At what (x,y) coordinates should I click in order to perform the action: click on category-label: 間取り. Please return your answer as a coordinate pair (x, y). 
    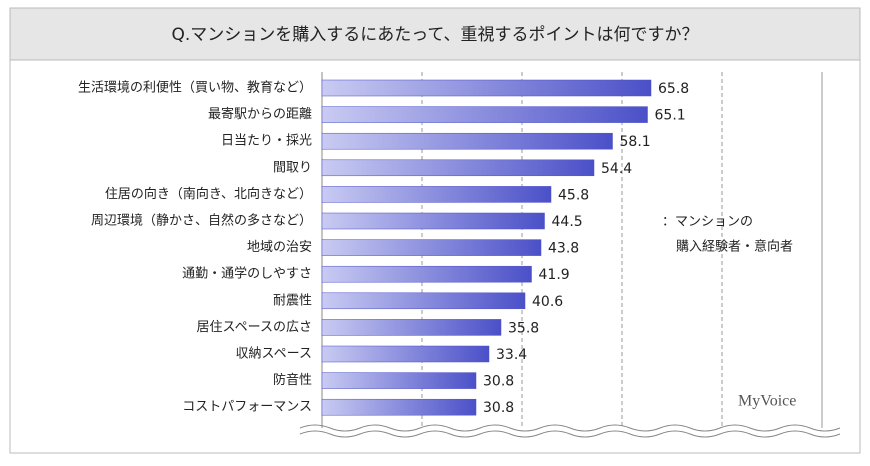
    Looking at the image, I should click on (292, 167).